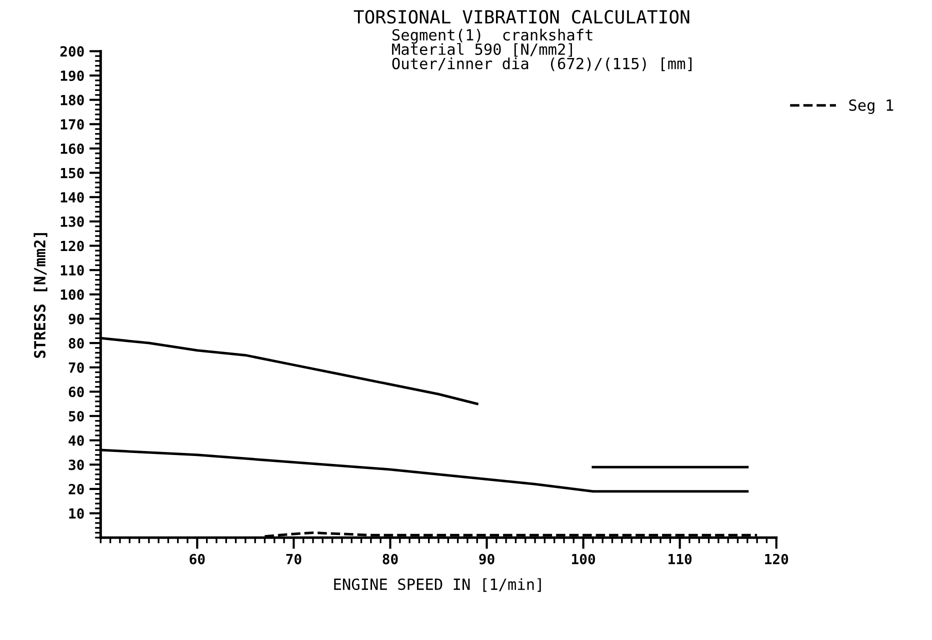 The image size is (932, 640). Describe the element at coordinates (680, 559) in the screenshot. I see `x-tick-label: 110` at that location.